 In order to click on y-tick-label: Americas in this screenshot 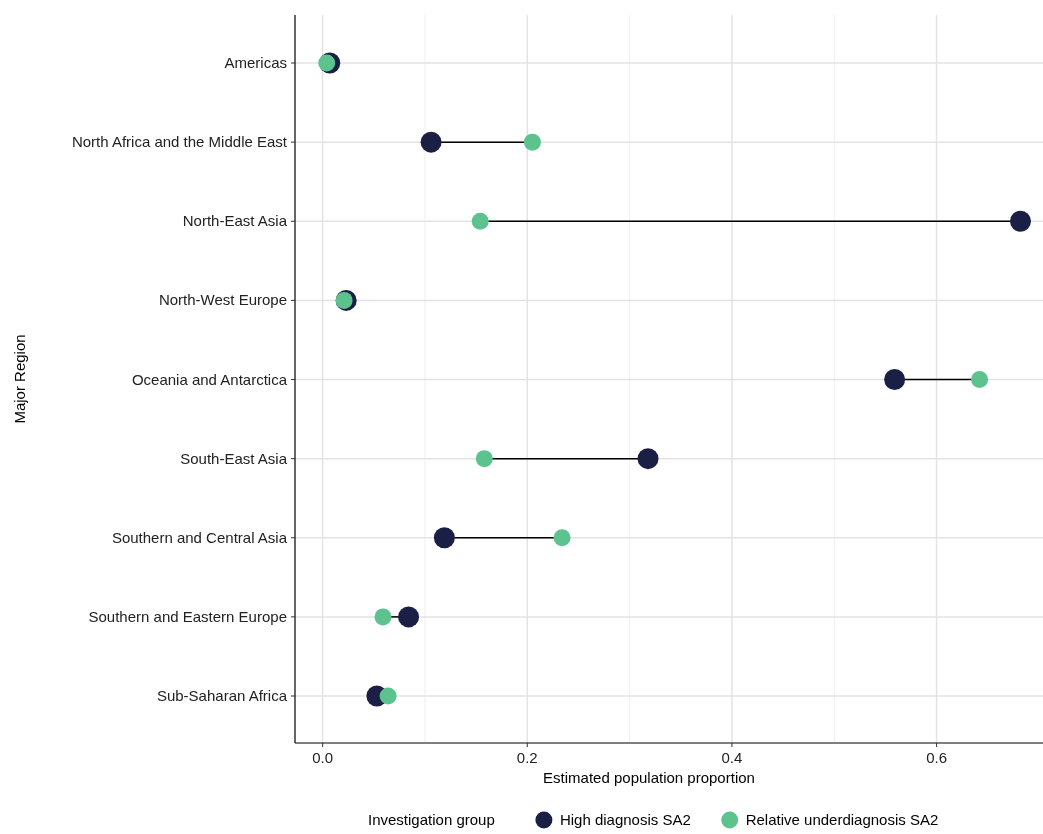, I will do `click(255, 62)`.